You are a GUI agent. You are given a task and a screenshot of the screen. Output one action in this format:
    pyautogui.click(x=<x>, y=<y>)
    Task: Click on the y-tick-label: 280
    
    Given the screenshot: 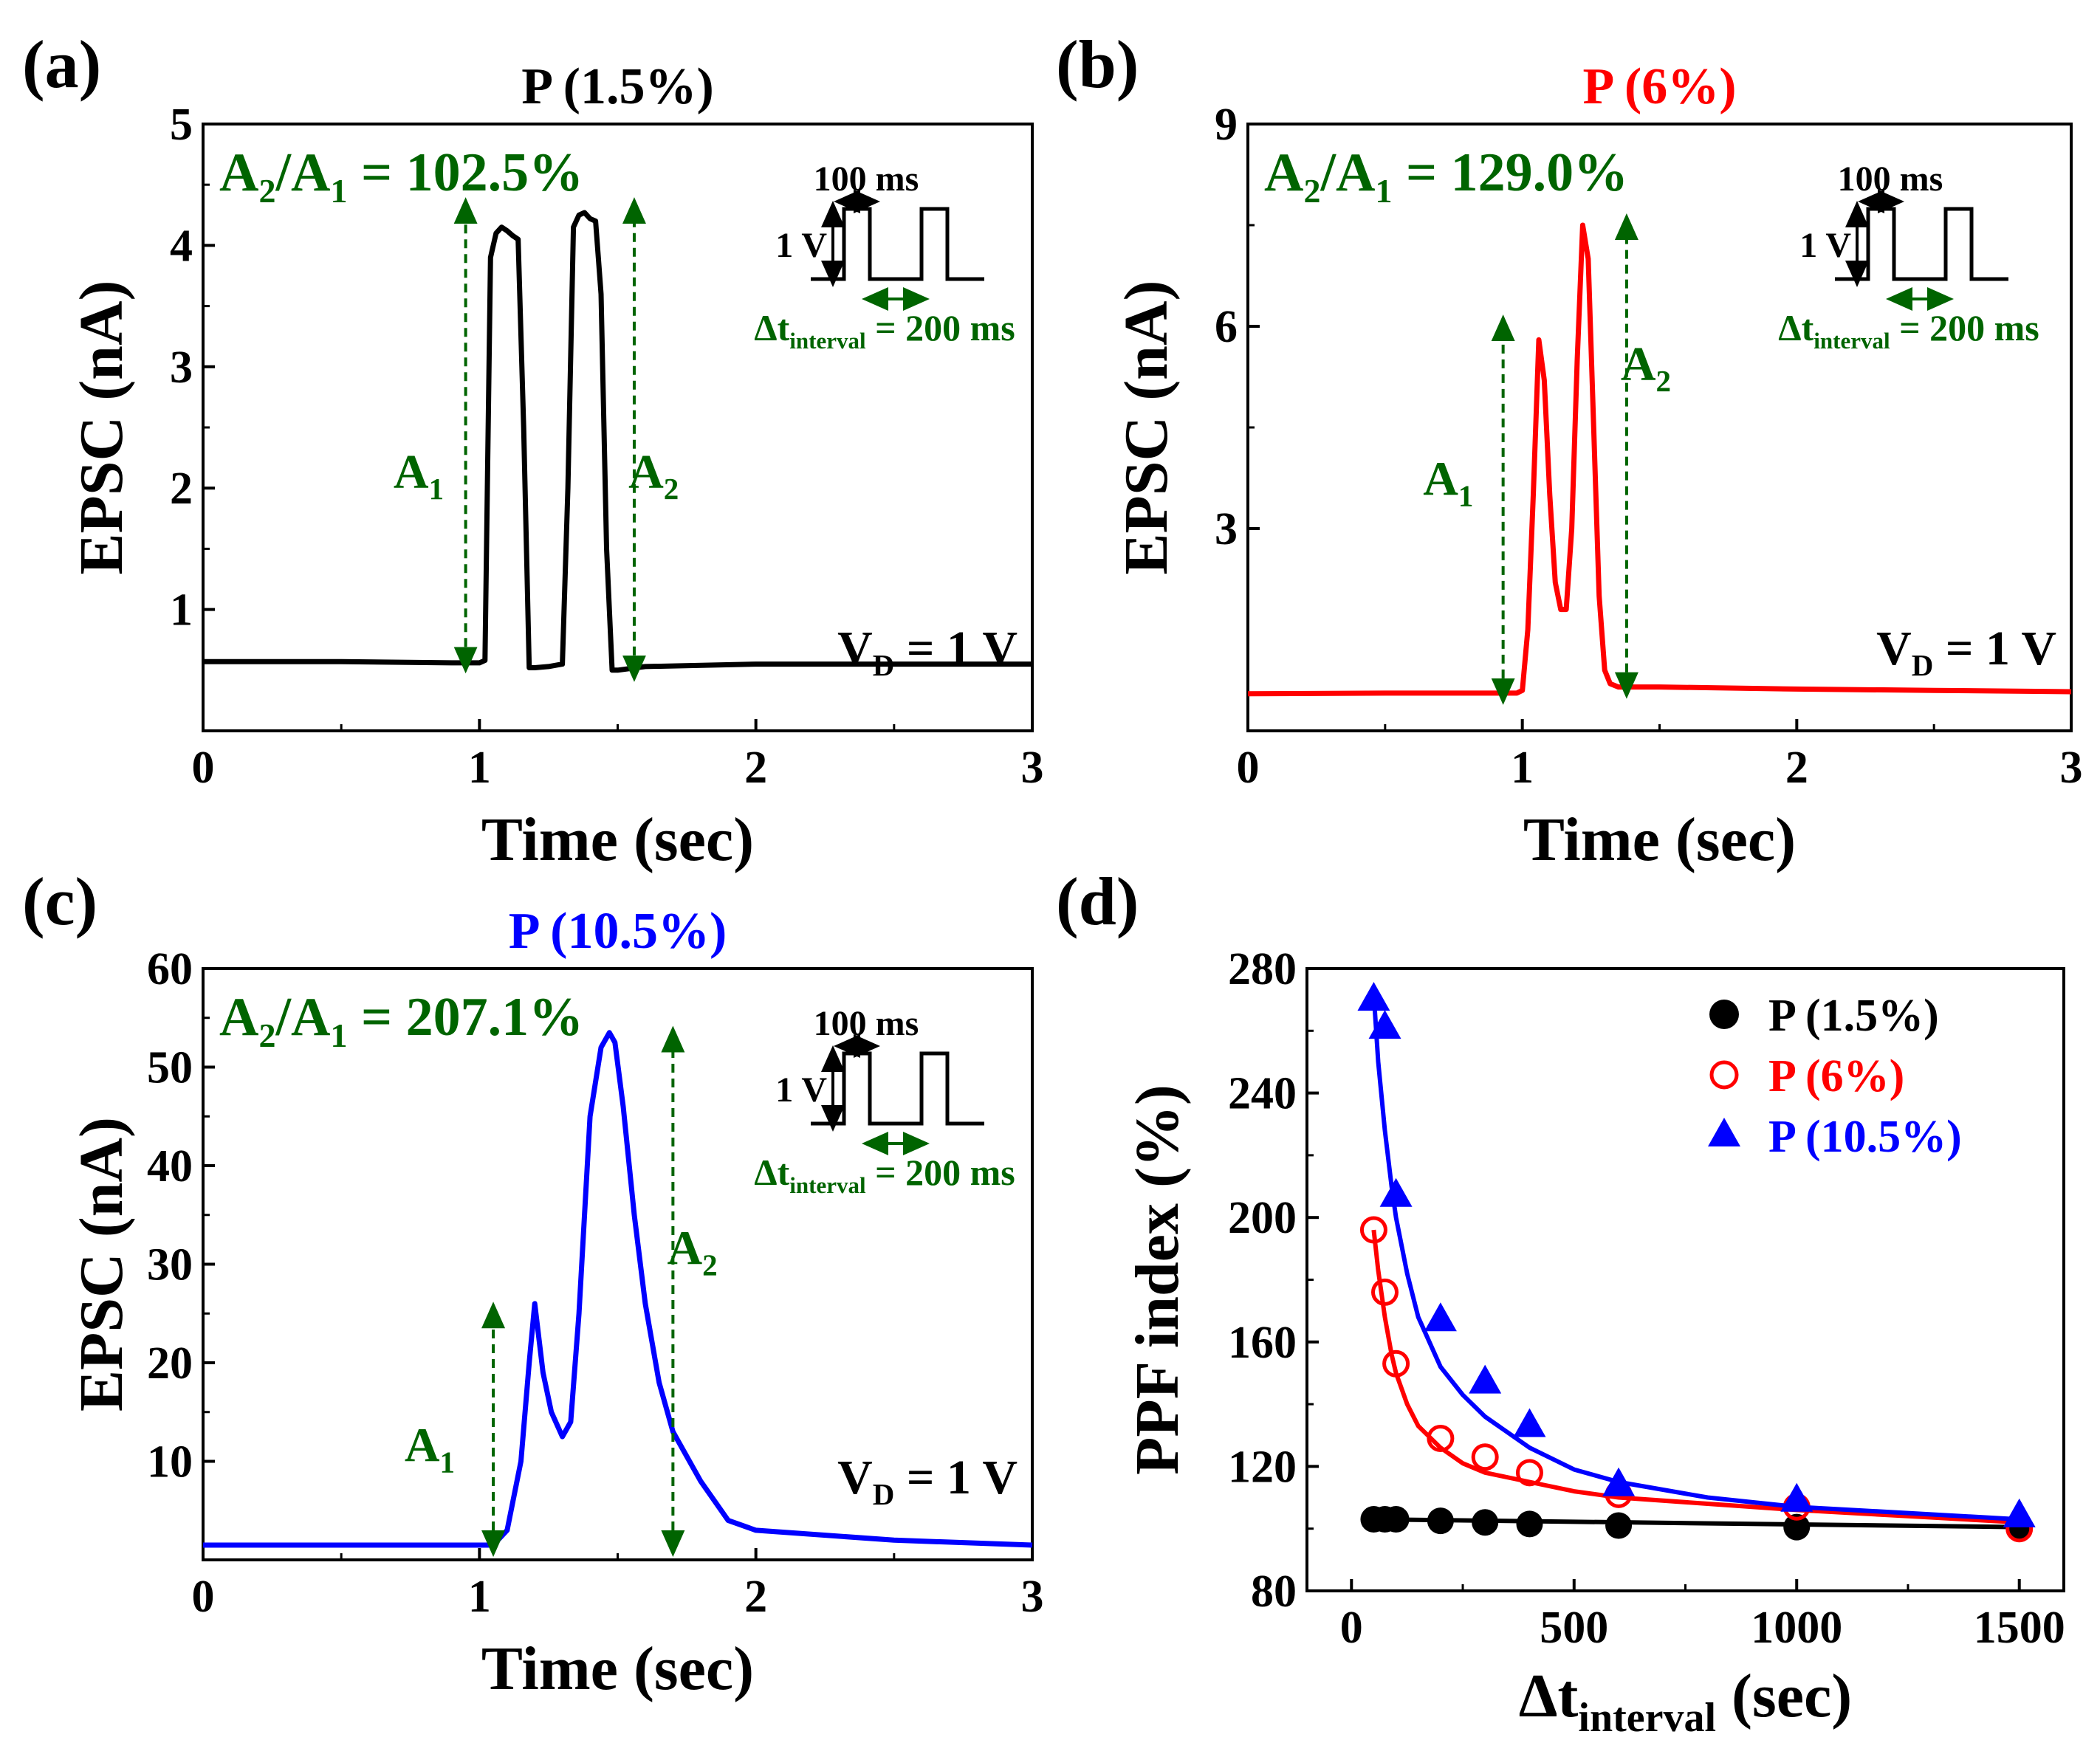 What is the action you would take?
    pyautogui.click(x=1262, y=969)
    